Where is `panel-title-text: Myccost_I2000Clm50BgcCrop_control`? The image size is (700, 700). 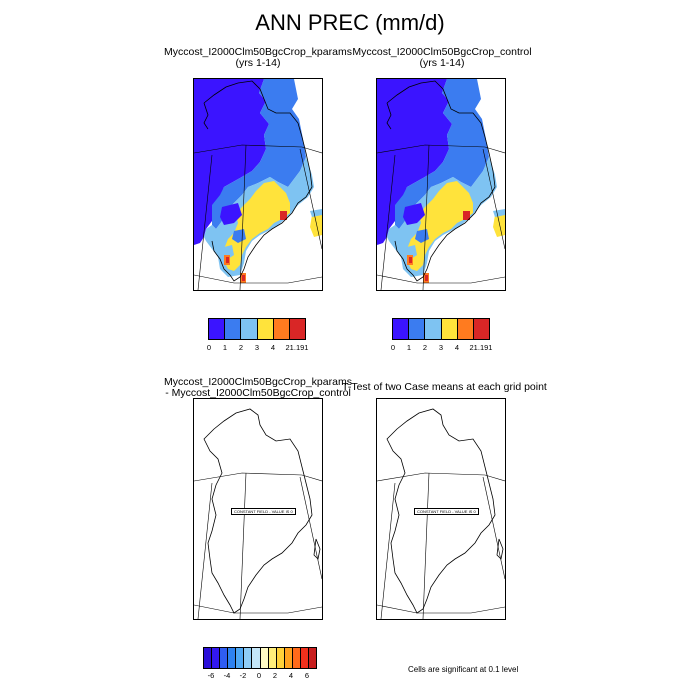
panel-title-text: Myccost_I2000Clm50BgcCrop_control is located at coordinates (442, 52).